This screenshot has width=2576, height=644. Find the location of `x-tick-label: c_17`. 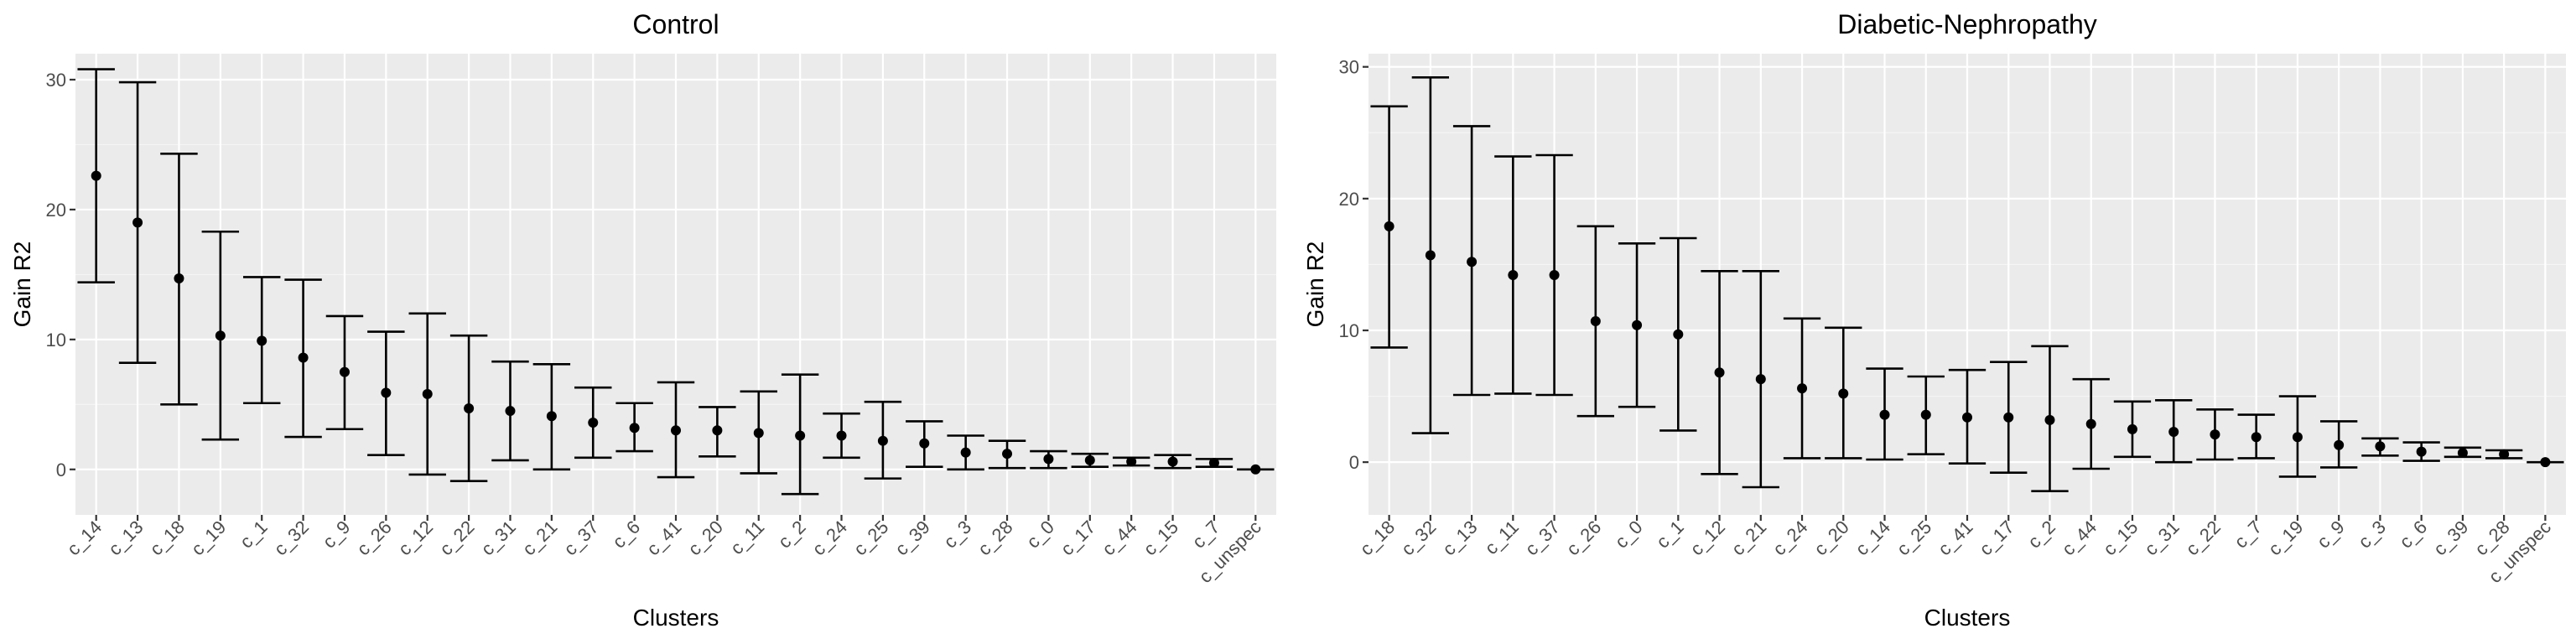

x-tick-label: c_17 is located at coordinates (1996, 538).